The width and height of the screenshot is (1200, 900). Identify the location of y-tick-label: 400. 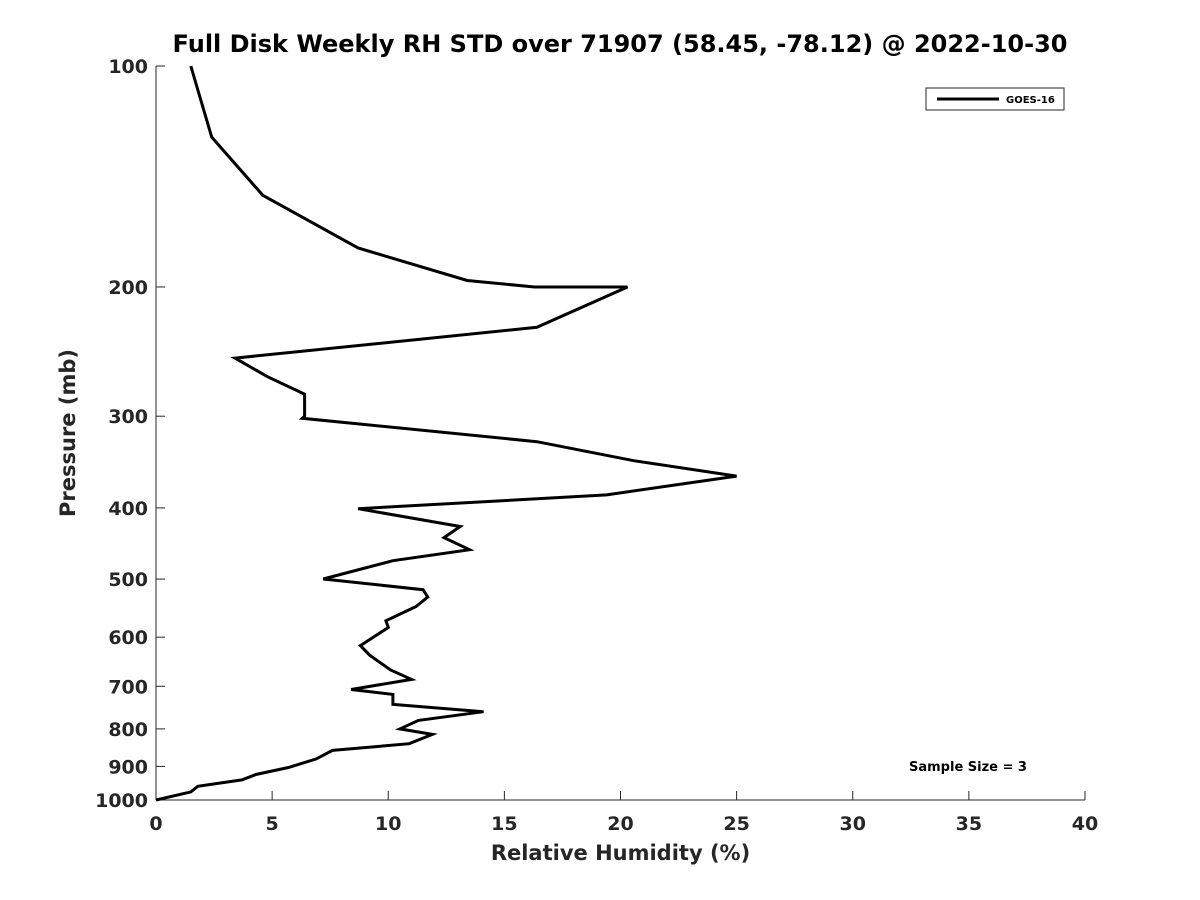
(128, 509).